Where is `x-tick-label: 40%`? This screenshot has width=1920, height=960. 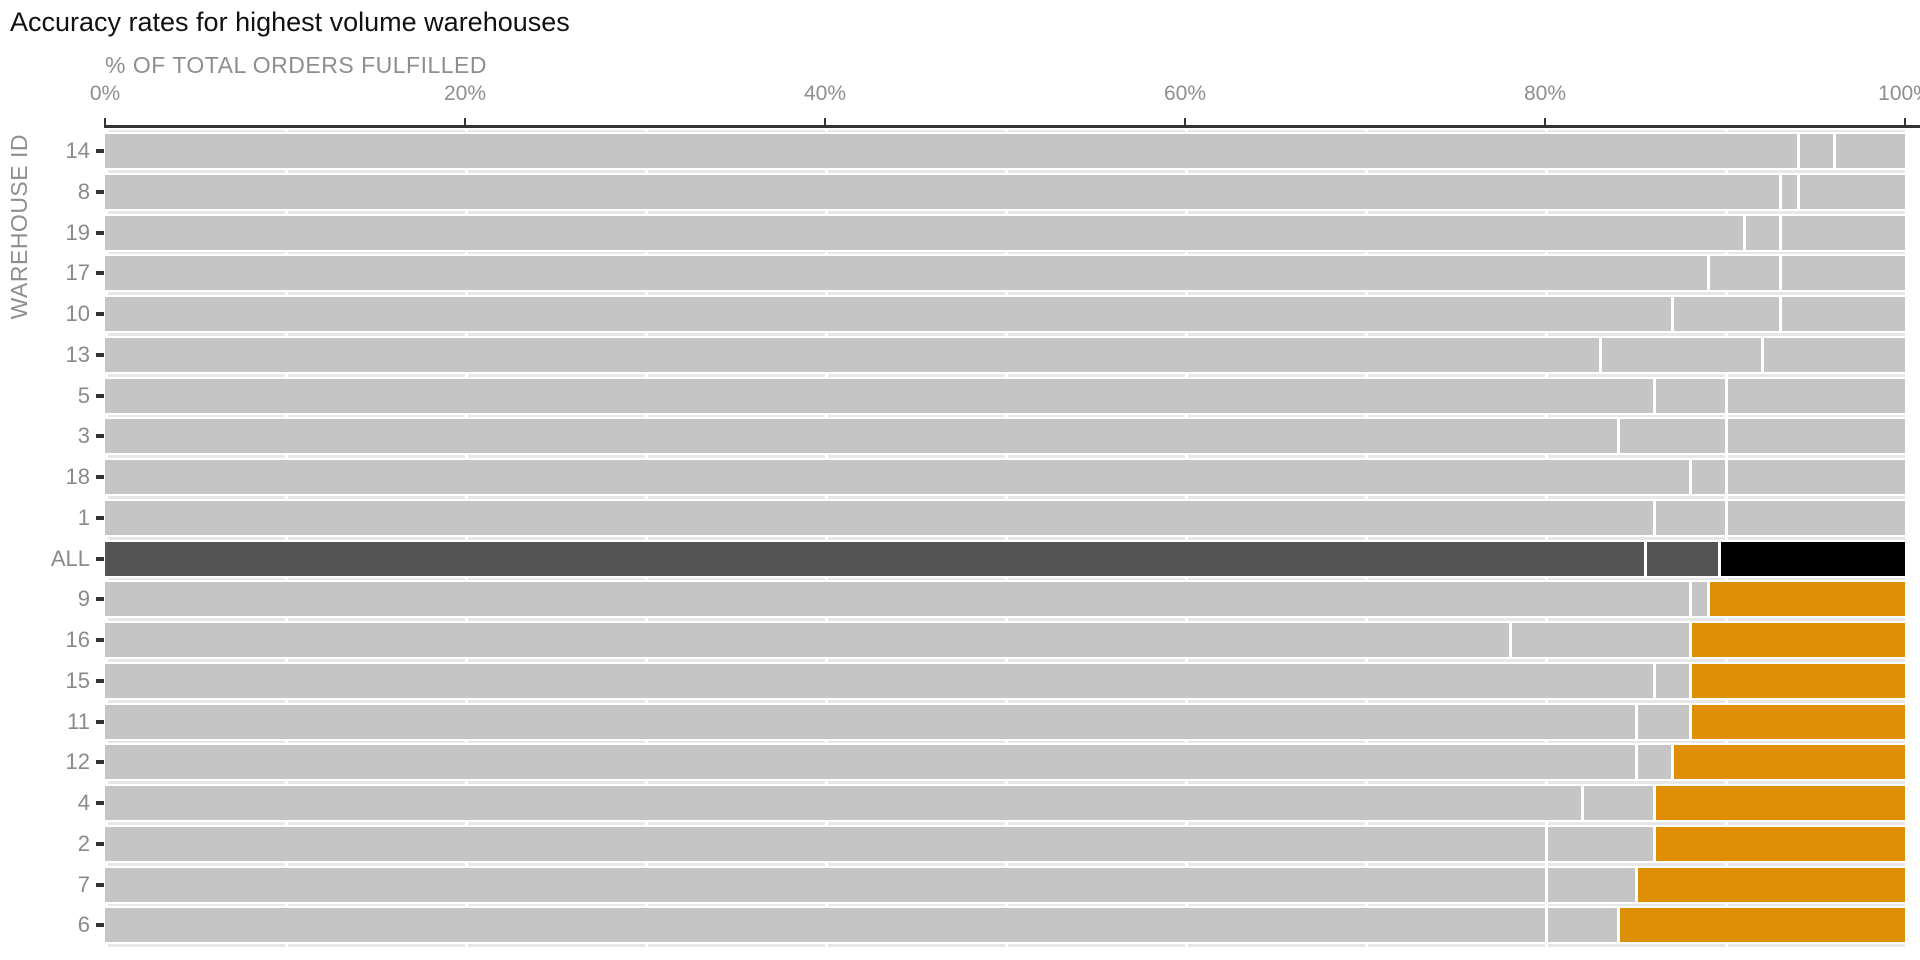 x-tick-label: 40% is located at coordinates (825, 93).